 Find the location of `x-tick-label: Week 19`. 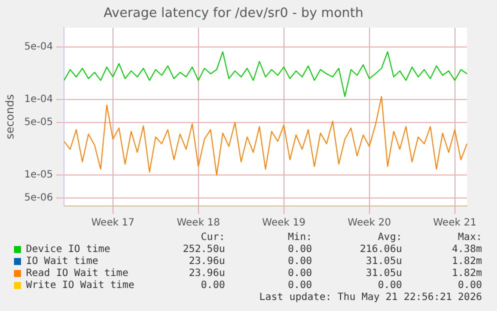

x-tick-label: Week 19 is located at coordinates (284, 223).